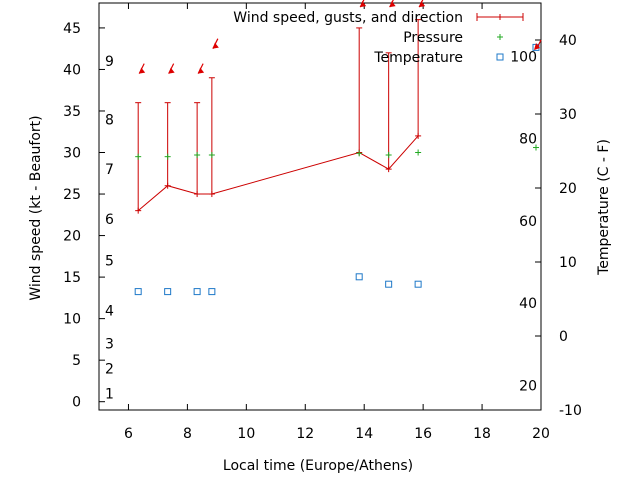 This screenshot has width=640, height=480. I want to click on x-tick-label: 20, so click(541, 434).